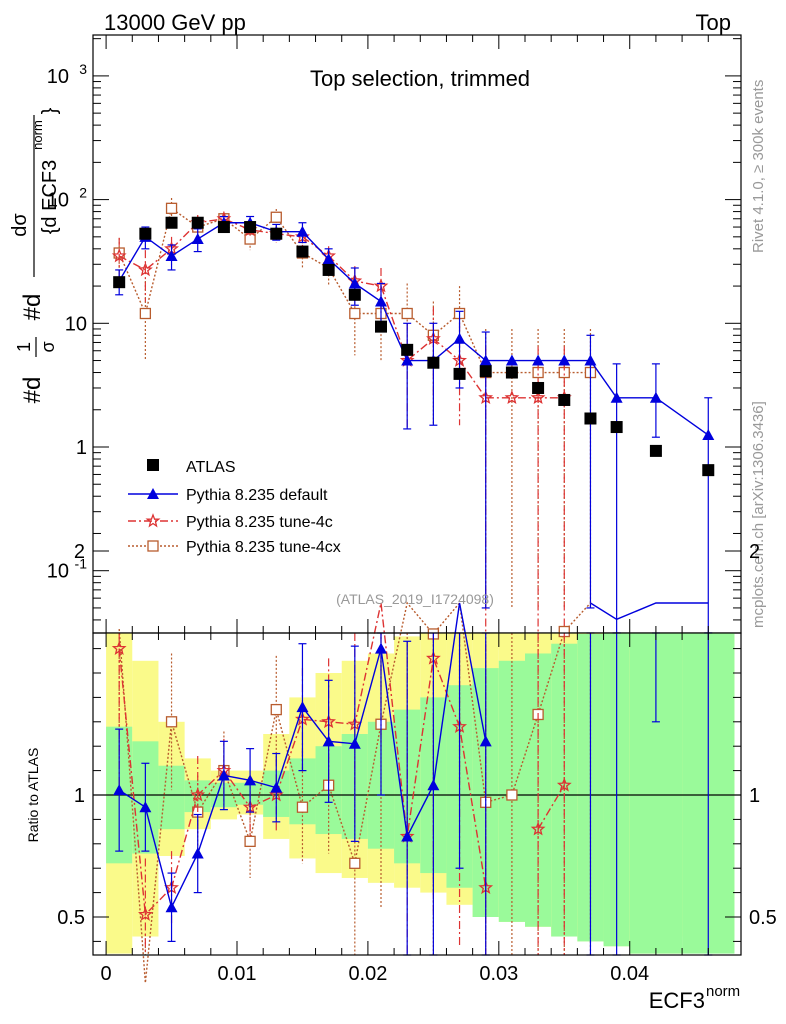 This screenshot has width=786, height=1024. I want to click on ratio-y-tick-label-left-0: 0.5, so click(71, 918).